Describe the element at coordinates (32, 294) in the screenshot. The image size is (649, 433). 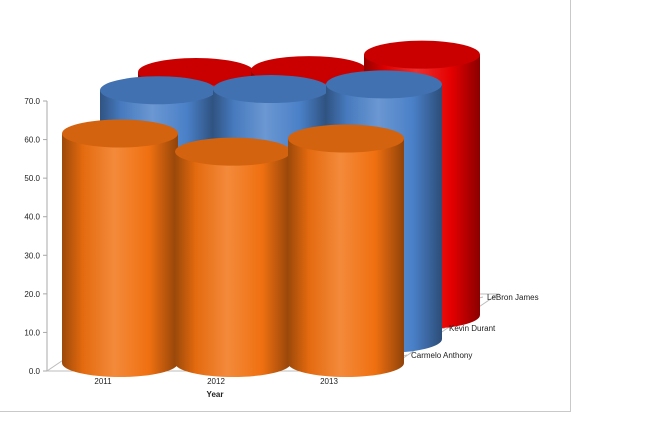
I see `y-tick-label: 20.0` at that location.